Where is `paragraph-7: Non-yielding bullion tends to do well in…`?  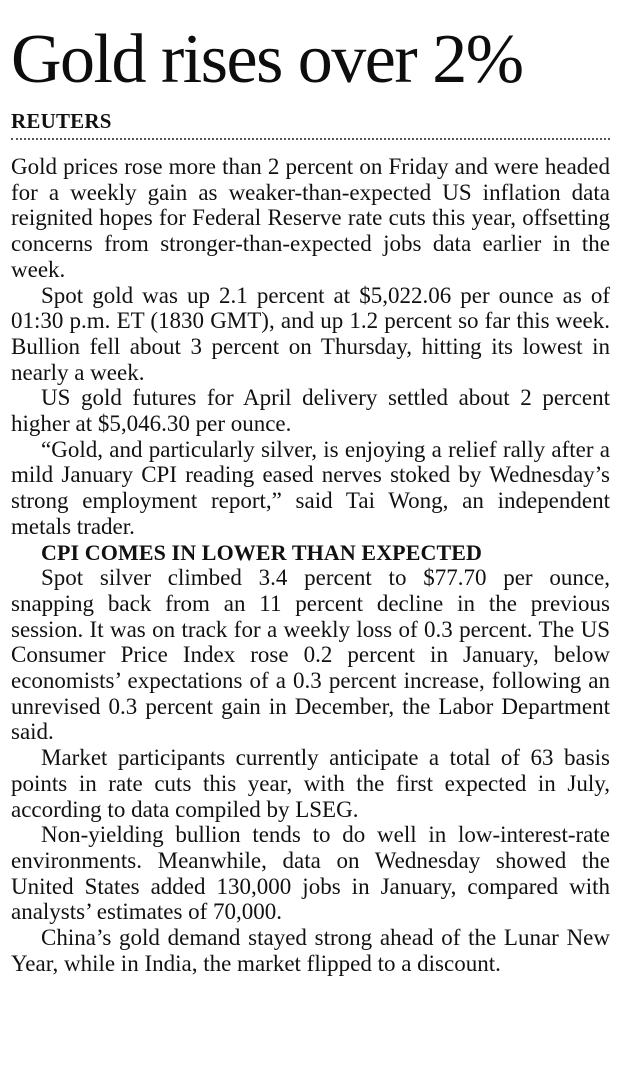
paragraph-7: Non-yielding bullion tends to do well in… is located at coordinates (310, 873).